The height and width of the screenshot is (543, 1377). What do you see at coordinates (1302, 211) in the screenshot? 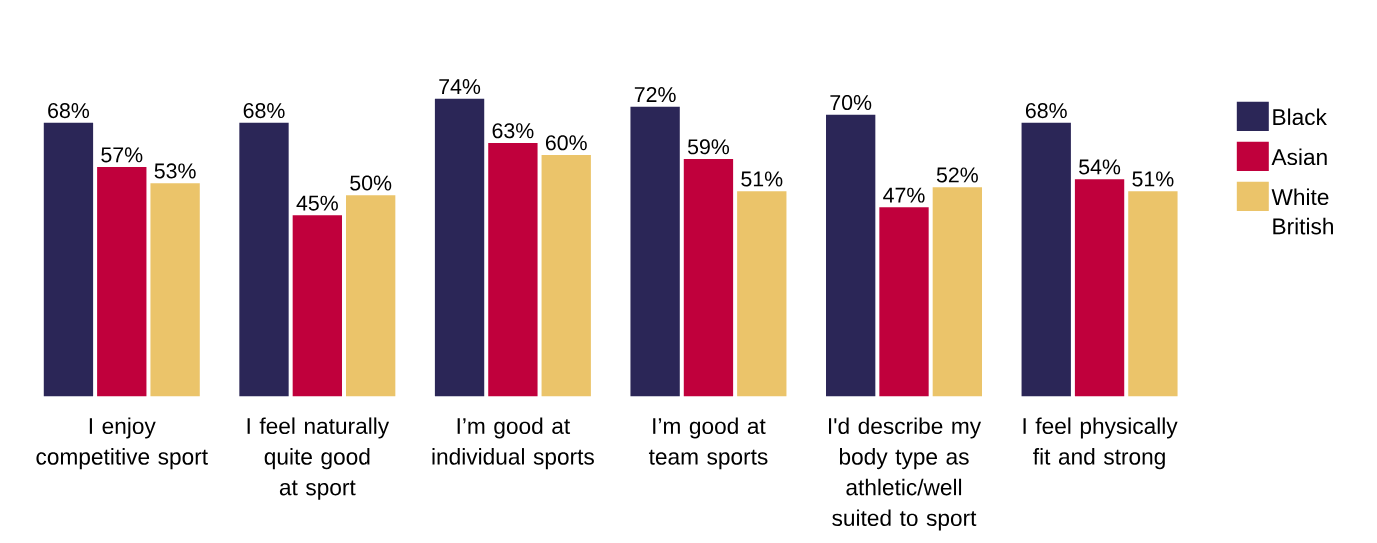
I see `legend-label: White British` at bounding box center [1302, 211].